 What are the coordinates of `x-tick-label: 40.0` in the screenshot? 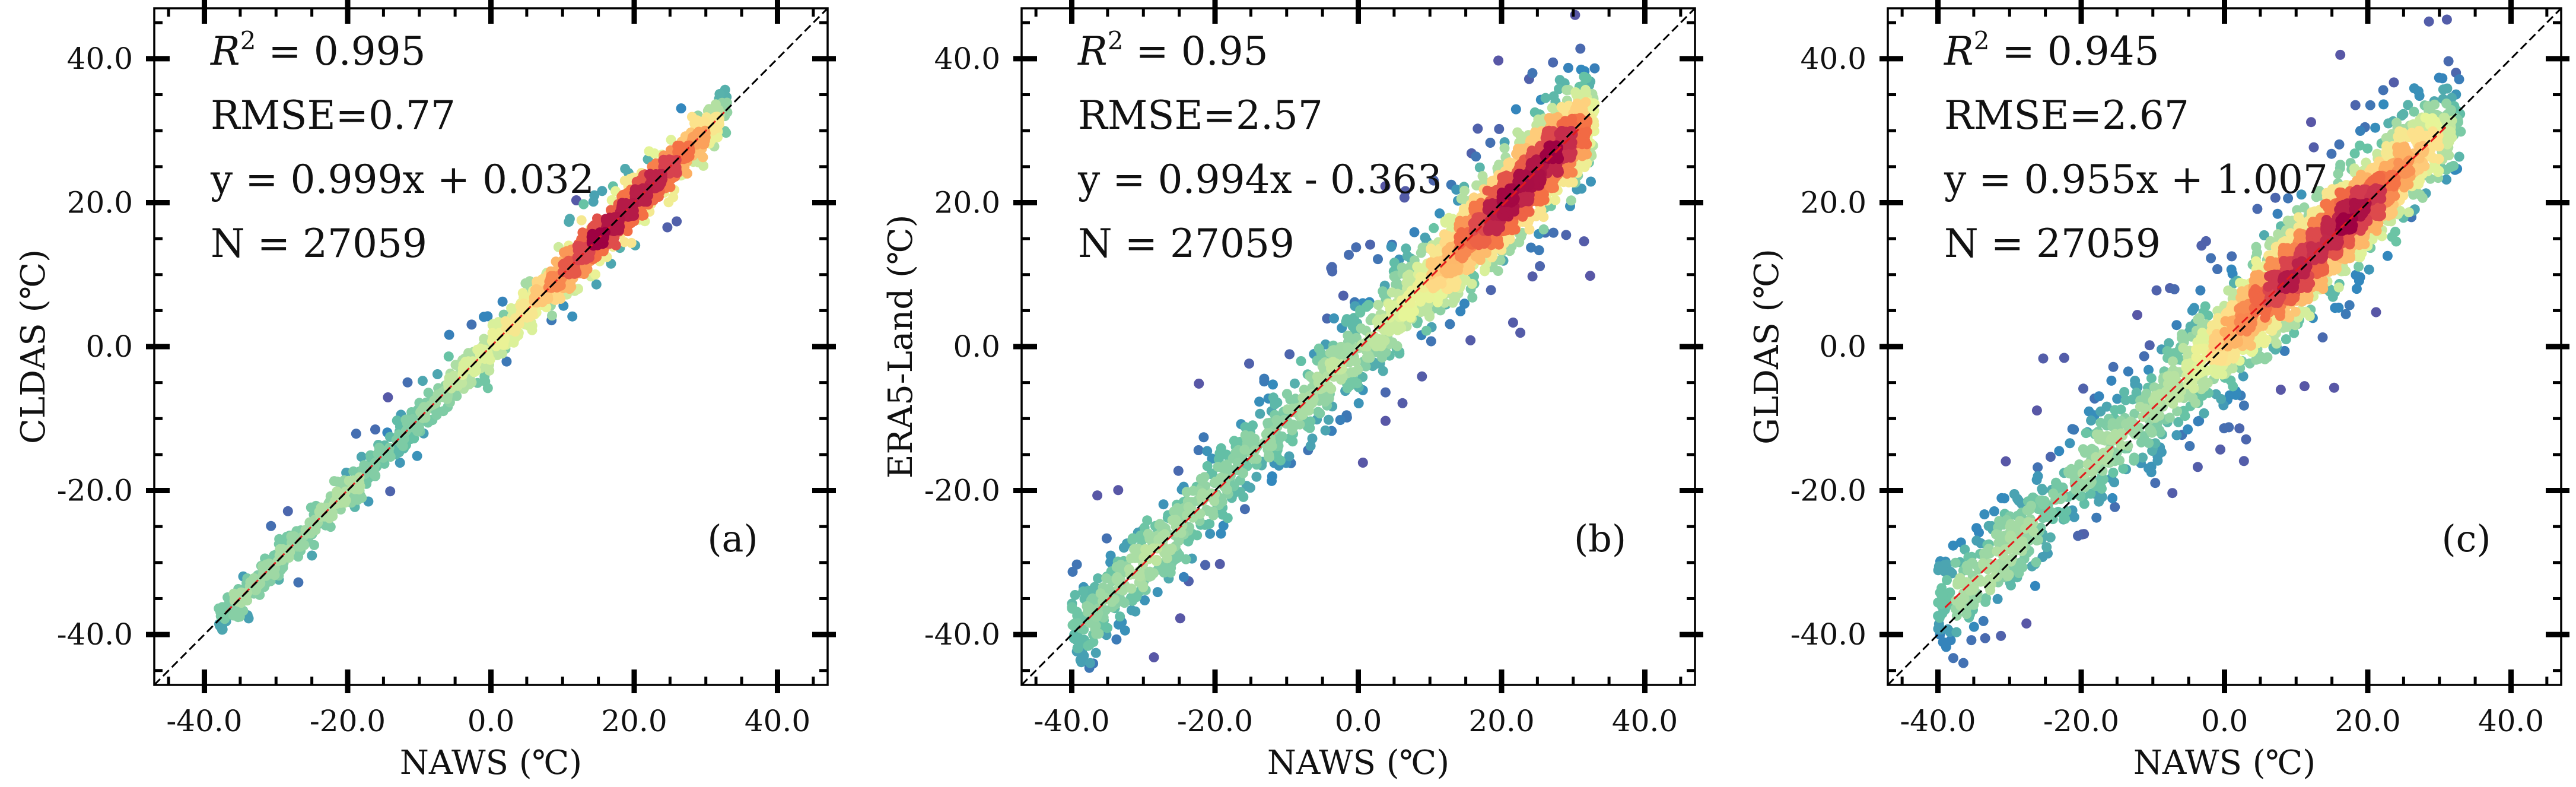 It's located at (777, 721).